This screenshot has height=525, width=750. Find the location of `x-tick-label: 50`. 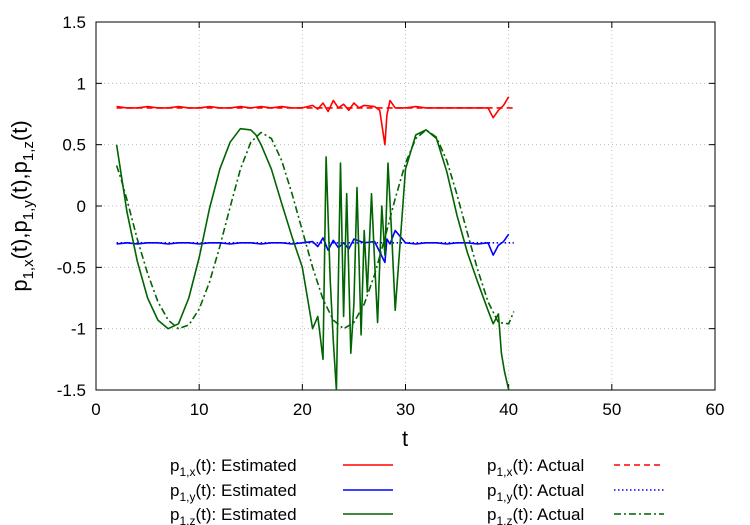

x-tick-label: 50 is located at coordinates (611, 409).